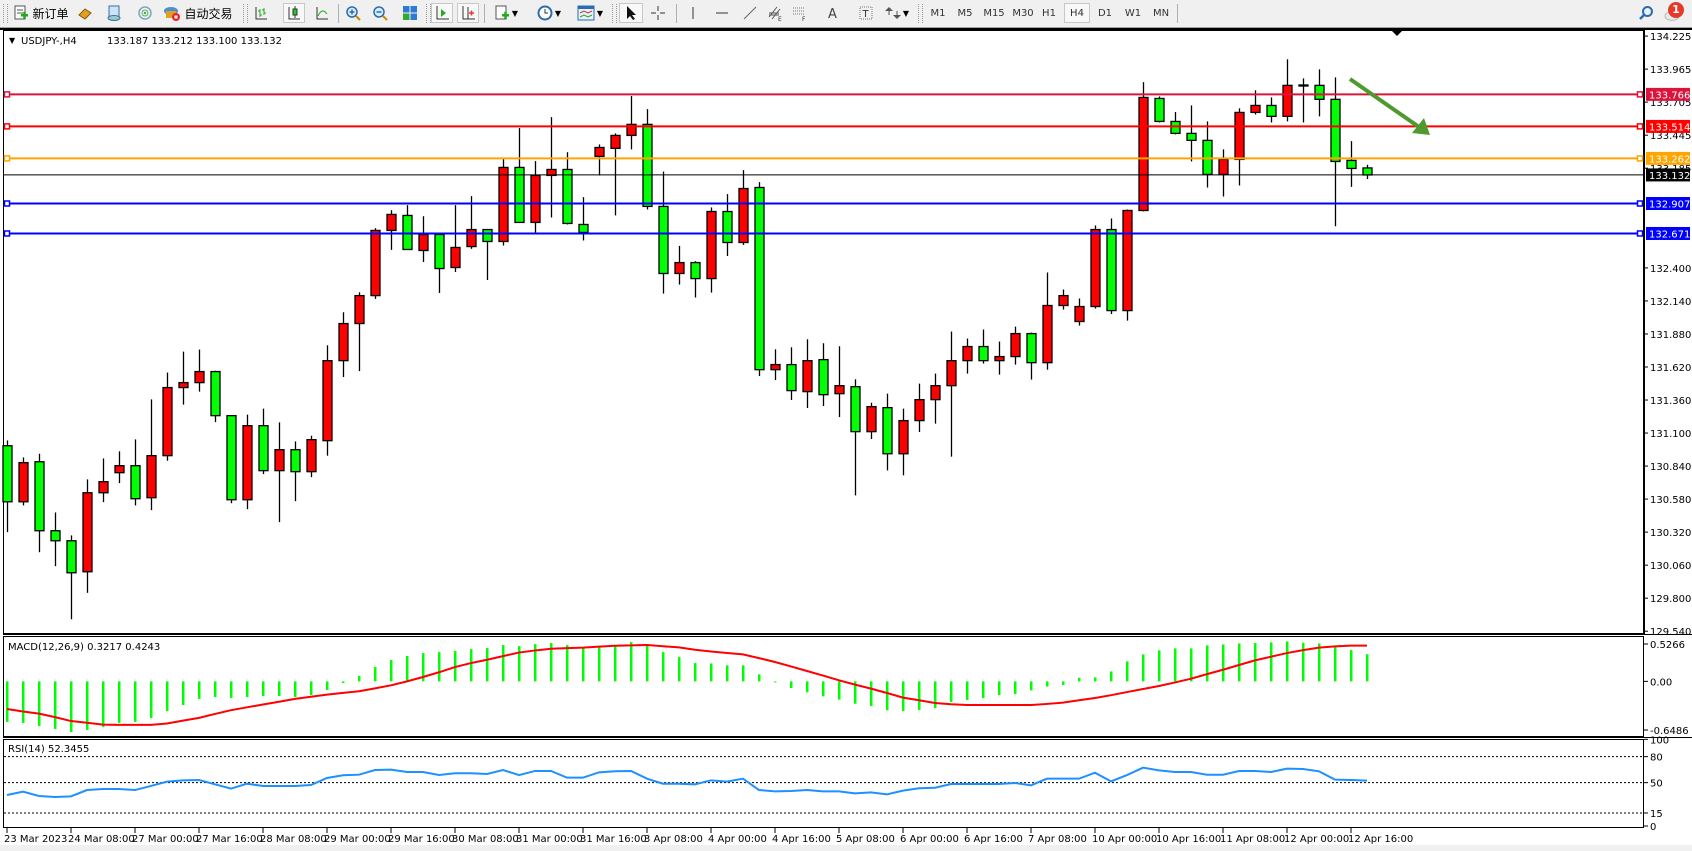 The height and width of the screenshot is (851, 1692). I want to click on timeframe-d1: D1, so click(1105, 13).